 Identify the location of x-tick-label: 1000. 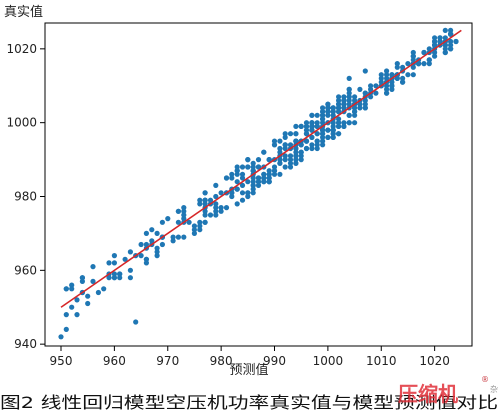
(328, 361).